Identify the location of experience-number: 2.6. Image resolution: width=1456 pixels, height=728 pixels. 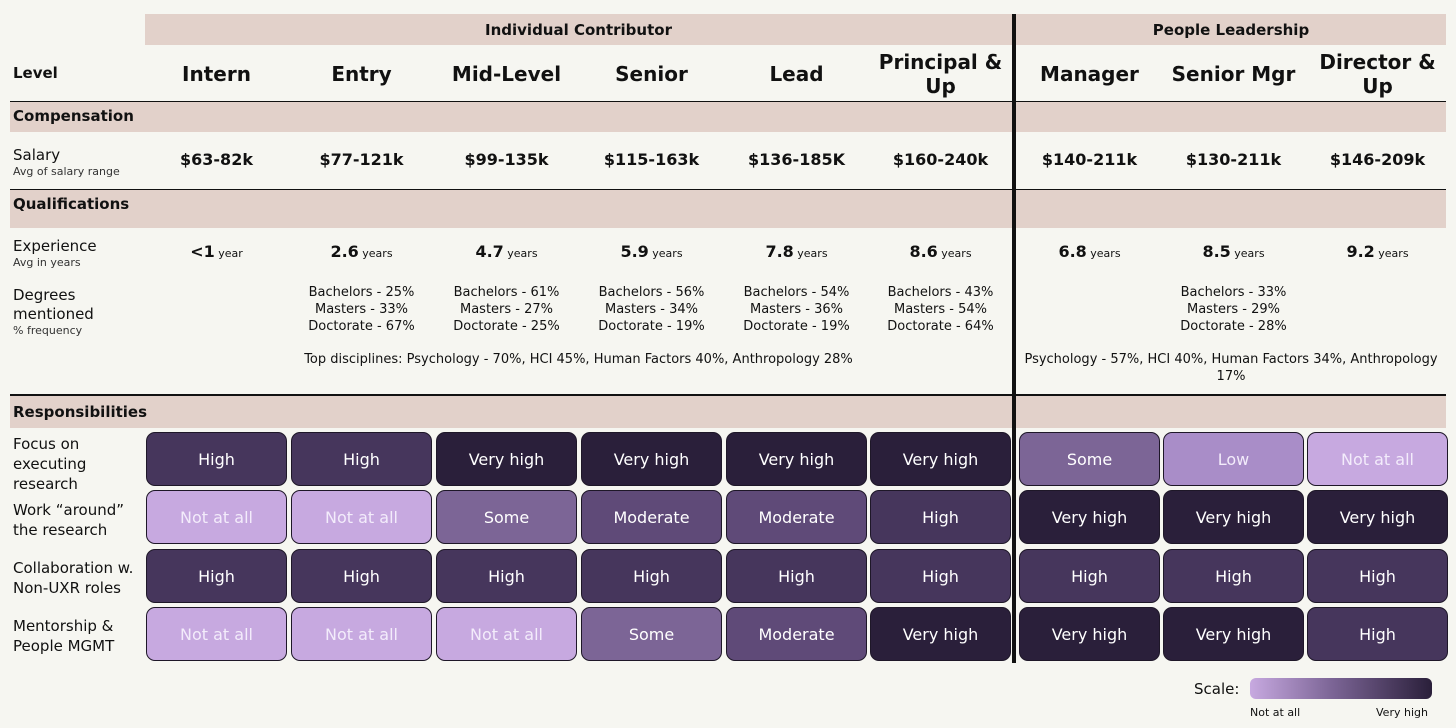
(344, 251).